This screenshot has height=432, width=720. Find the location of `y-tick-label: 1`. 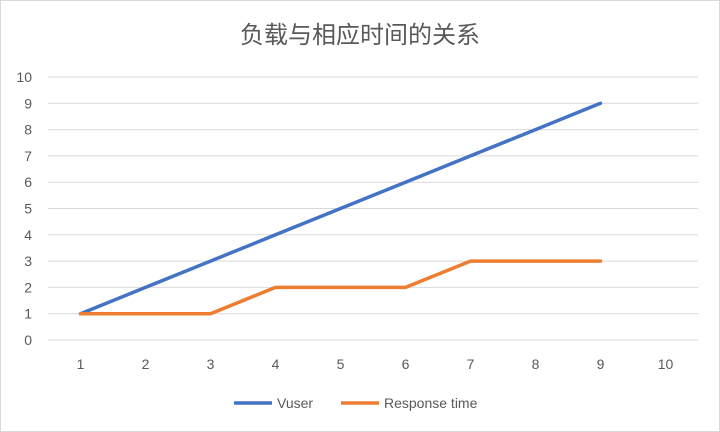

y-tick-label: 1 is located at coordinates (28, 314).